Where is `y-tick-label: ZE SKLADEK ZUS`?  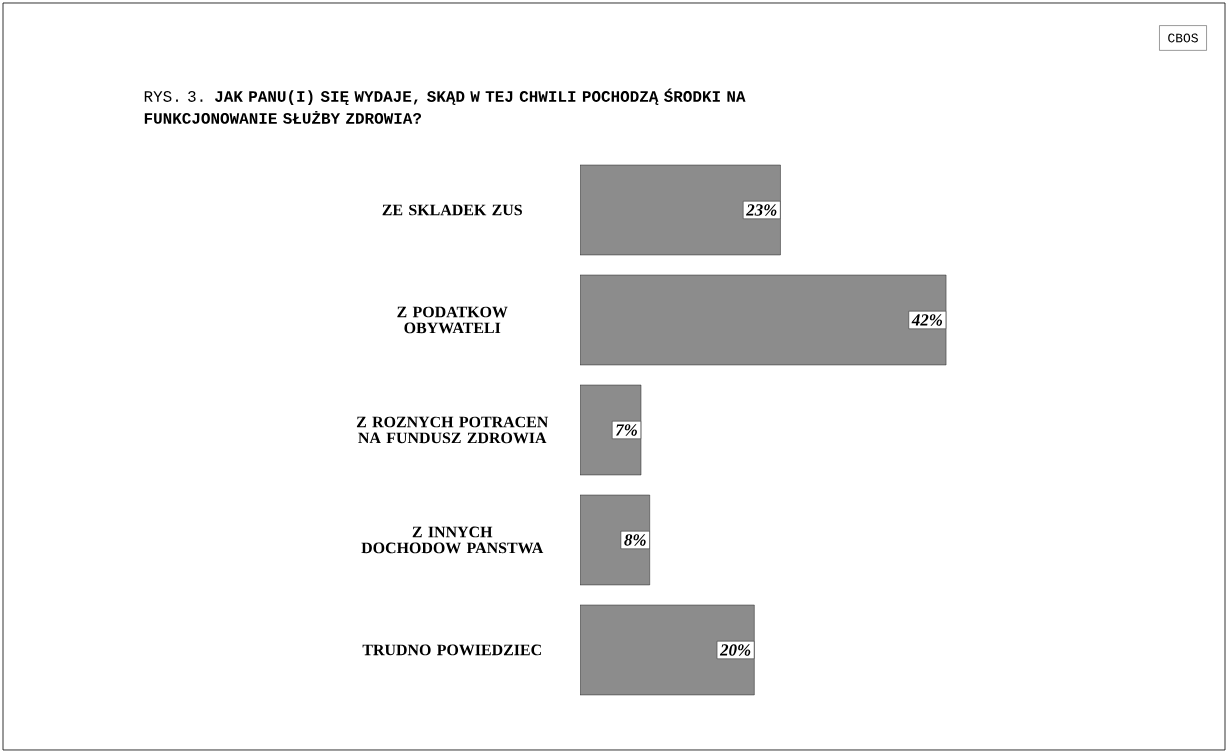
y-tick-label: ZE SKLADEK ZUS is located at coordinates (452, 210).